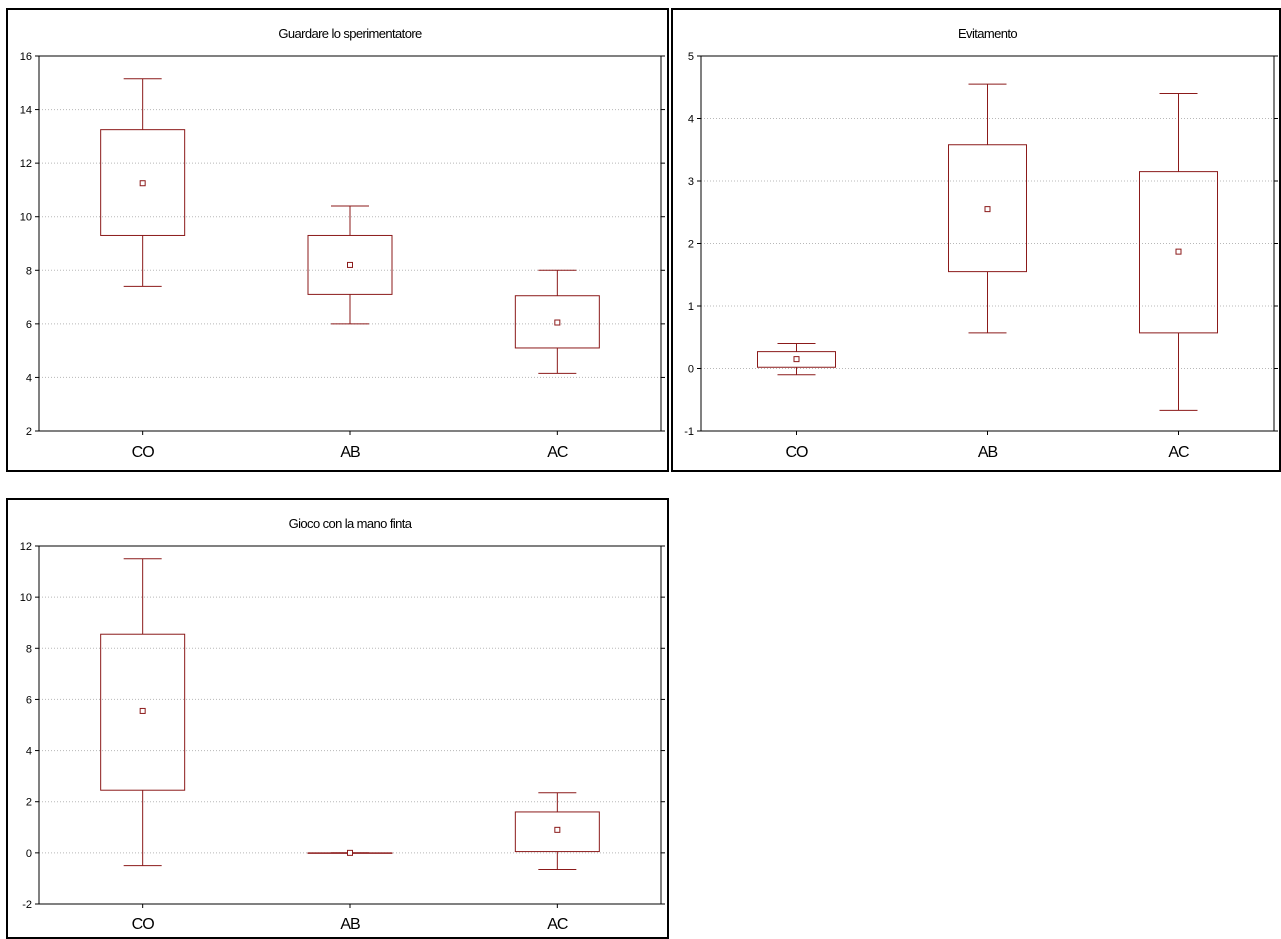 Image resolution: width=1281 pixels, height=939 pixels. Describe the element at coordinates (351, 523) in the screenshot. I see `chart-title: Gioco con la mano finta` at that location.